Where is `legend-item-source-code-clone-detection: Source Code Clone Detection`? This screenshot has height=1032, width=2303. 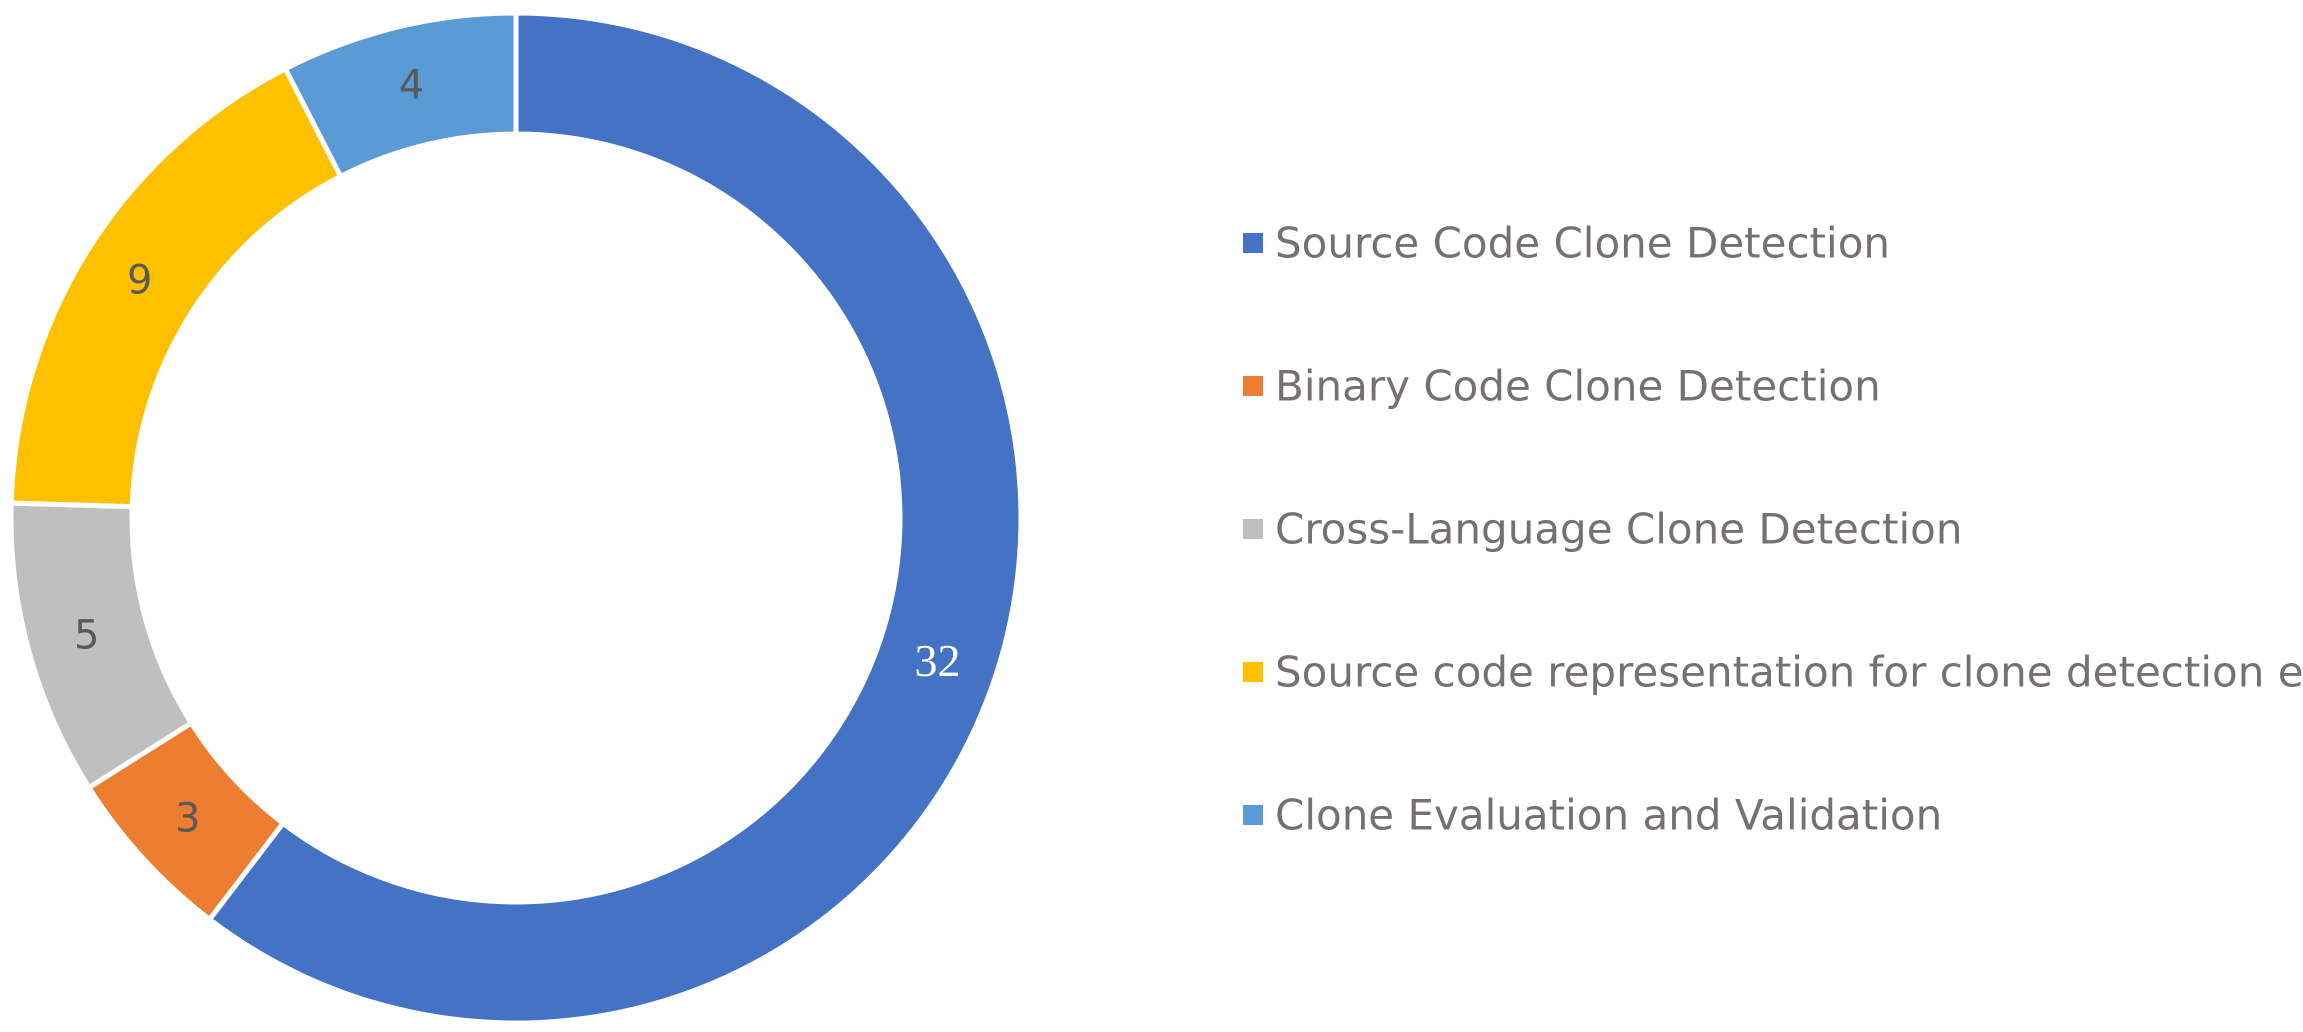
legend-item-source-code-clone-detection: Source Code Clone Detection is located at coordinates (1566, 243).